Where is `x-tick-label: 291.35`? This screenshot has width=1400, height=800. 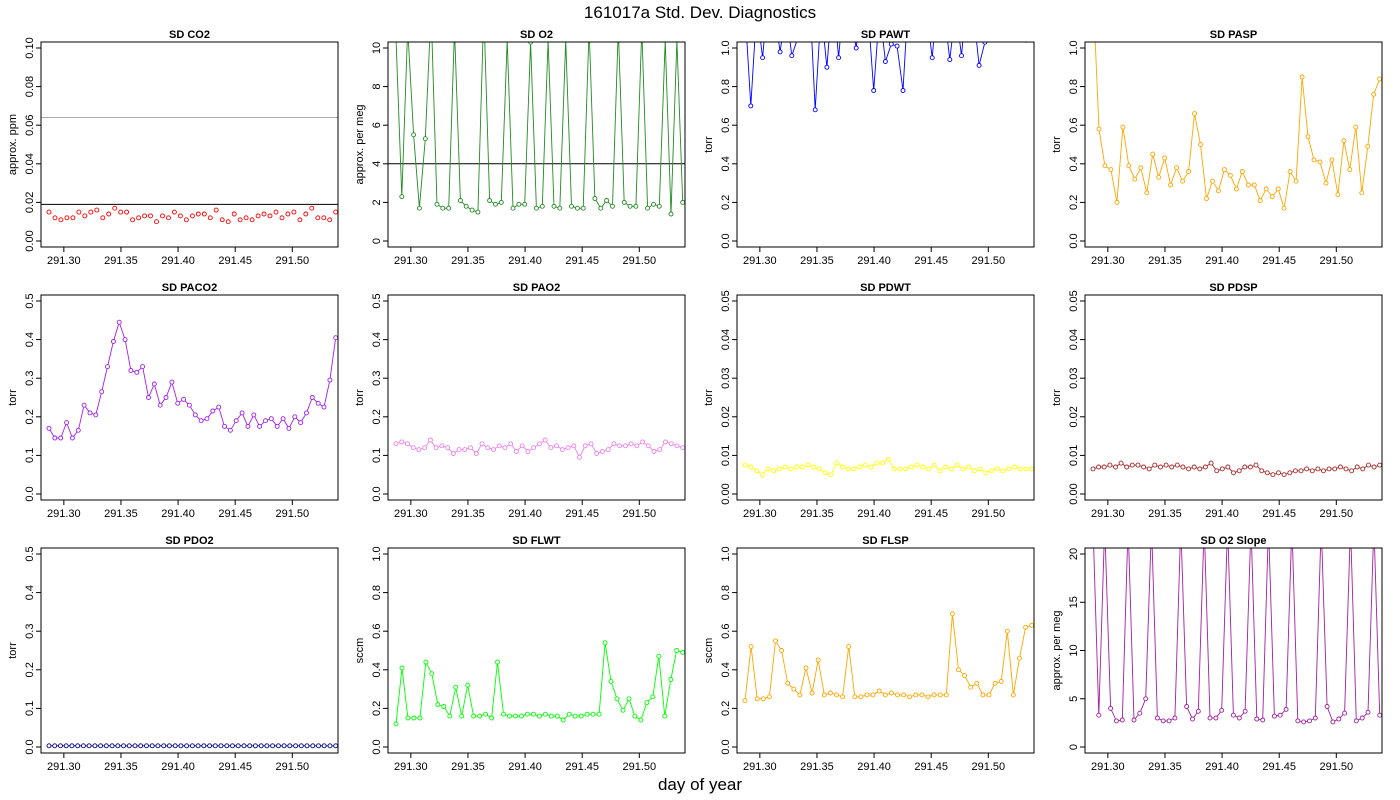
x-tick-label: 291.35 is located at coordinates (121, 514).